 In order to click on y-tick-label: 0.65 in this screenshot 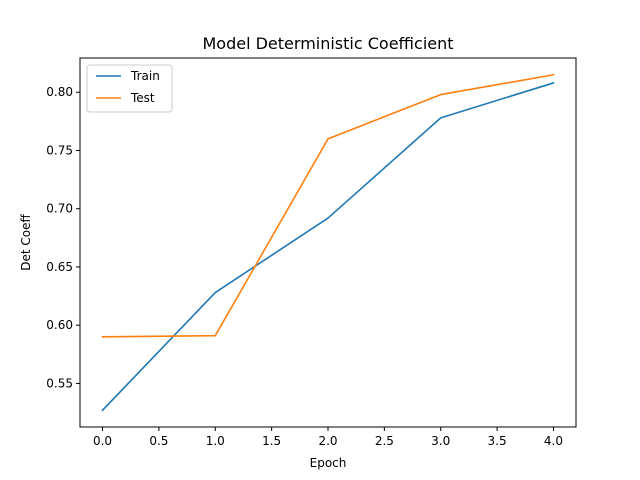, I will do `click(59, 267)`.